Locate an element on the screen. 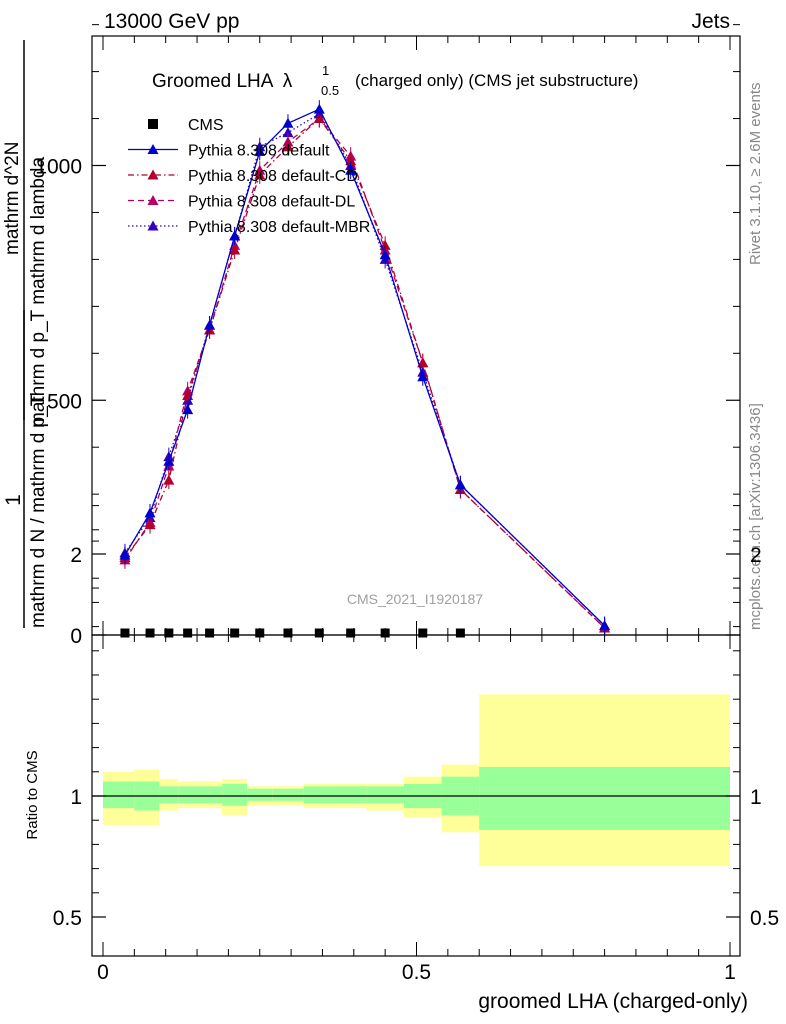  ratio-y-tick-label-right: 1 is located at coordinates (756, 797).